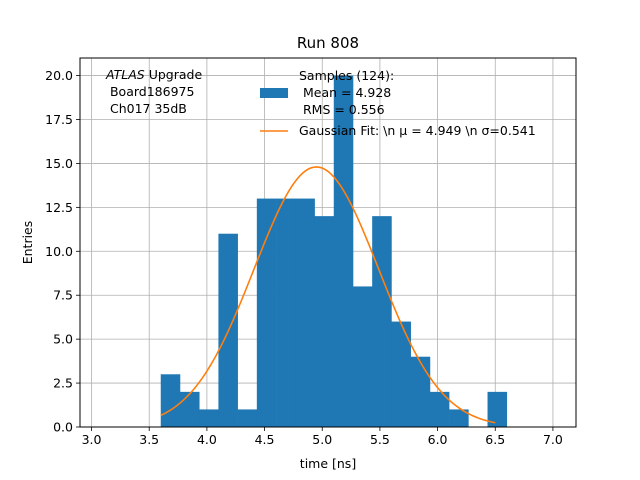  Describe the element at coordinates (59, 119) in the screenshot. I see `y-tick-label: 17.5` at that location.